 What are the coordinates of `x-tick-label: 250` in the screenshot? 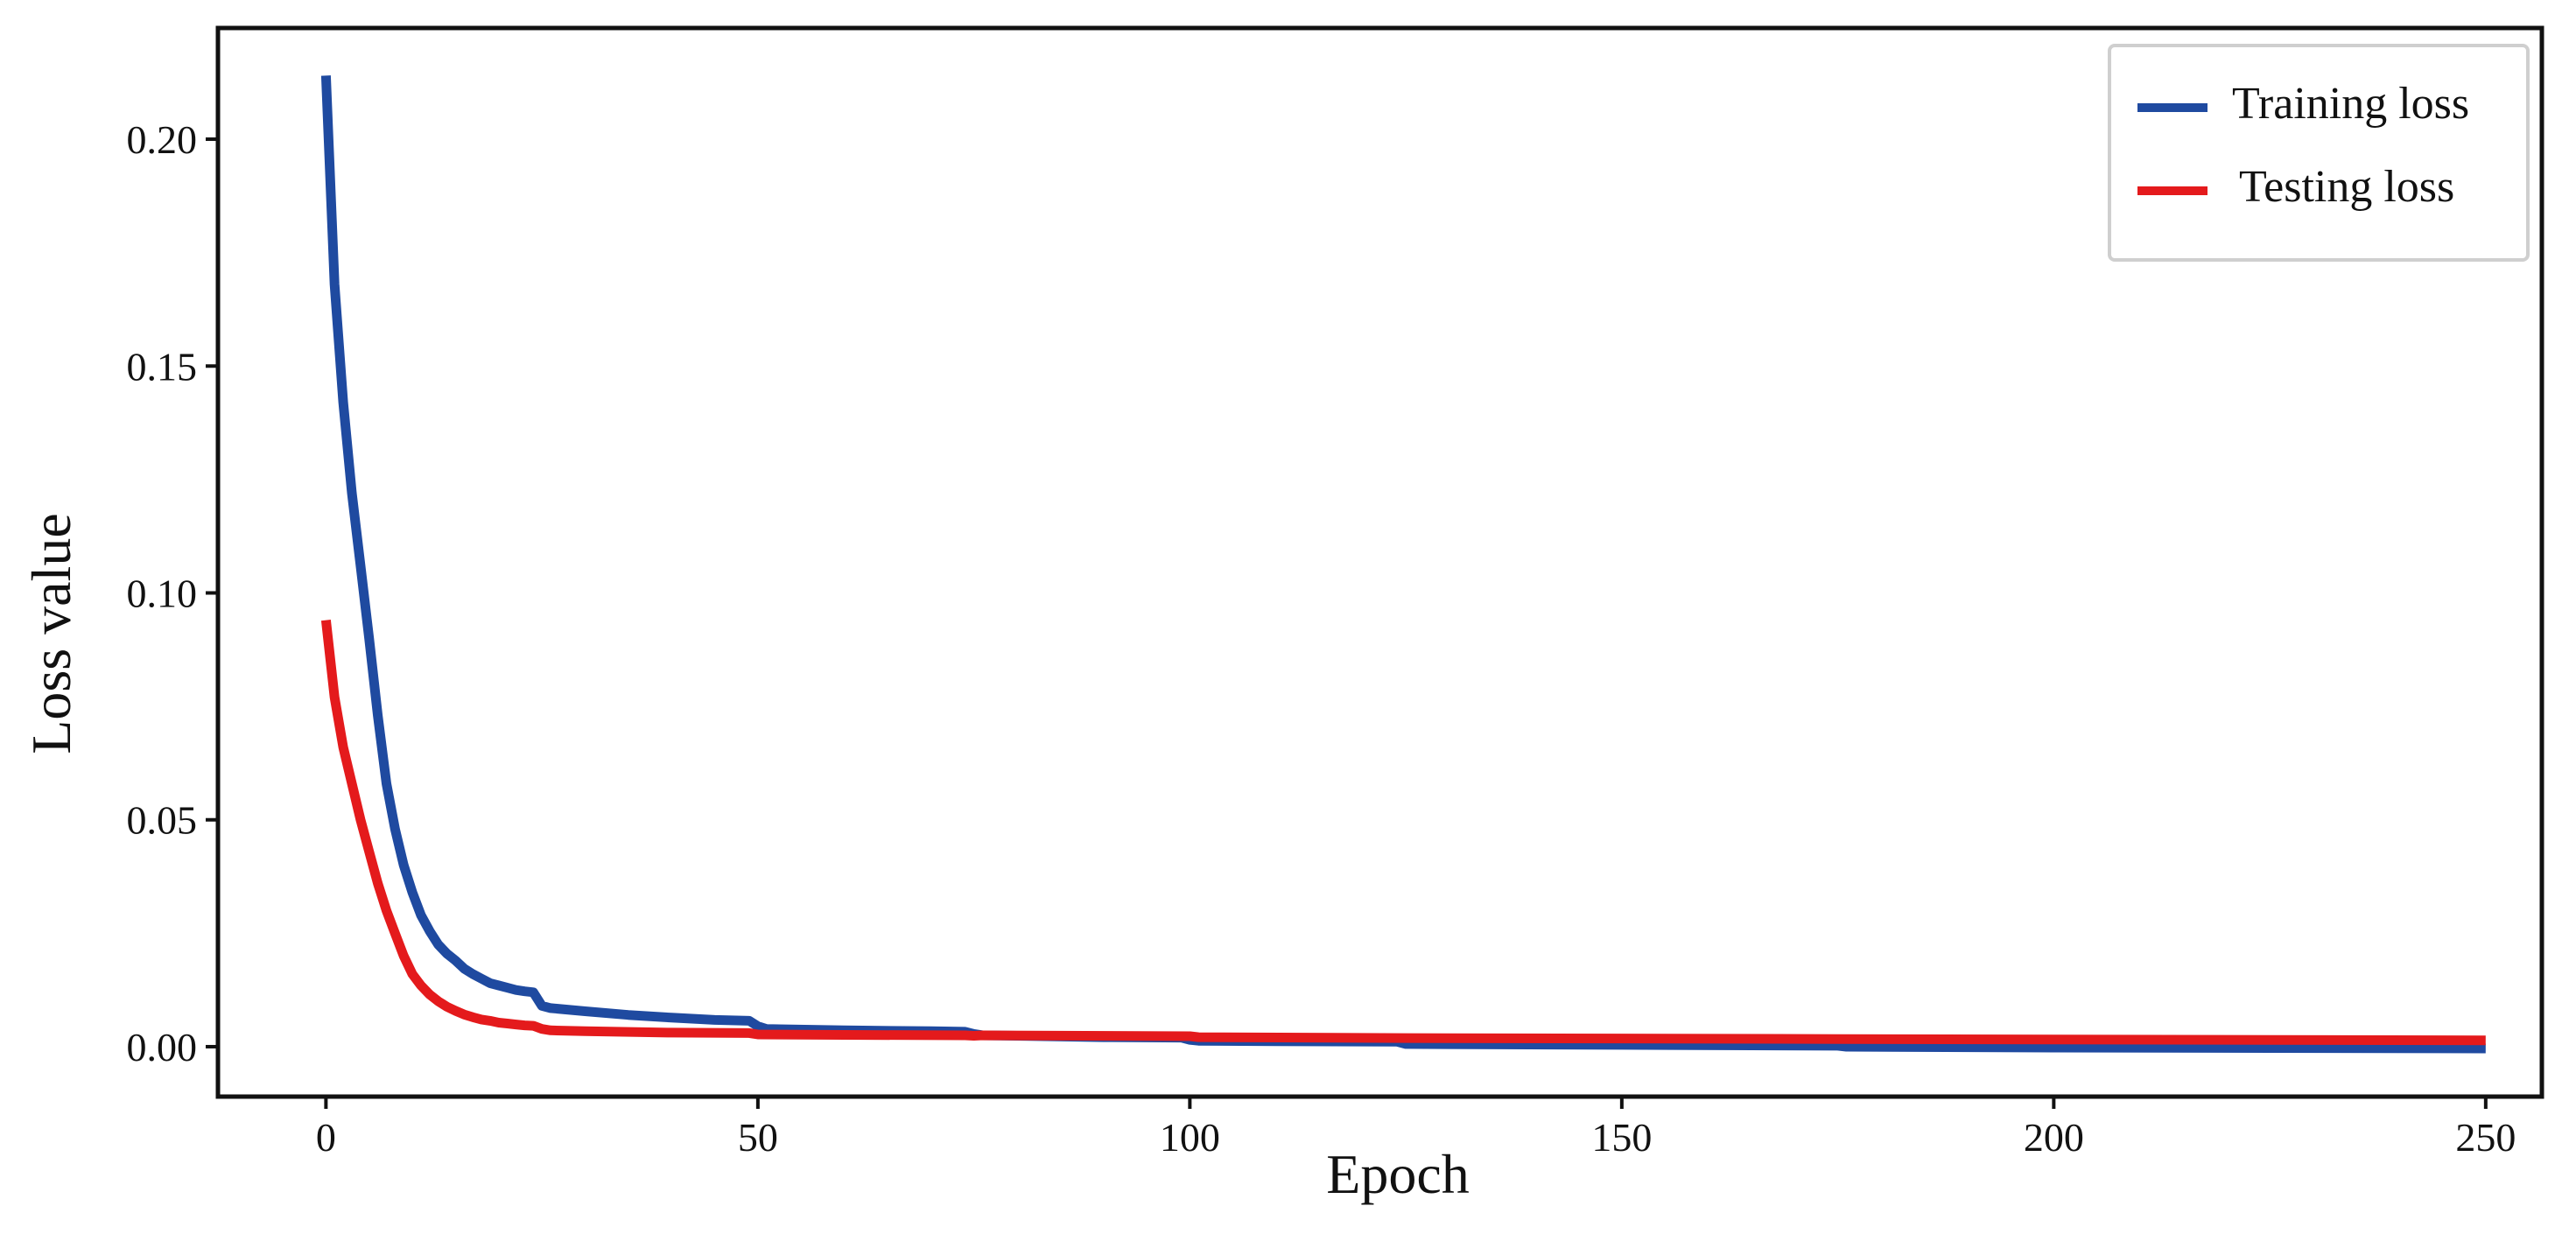 It's located at (2486, 1138).